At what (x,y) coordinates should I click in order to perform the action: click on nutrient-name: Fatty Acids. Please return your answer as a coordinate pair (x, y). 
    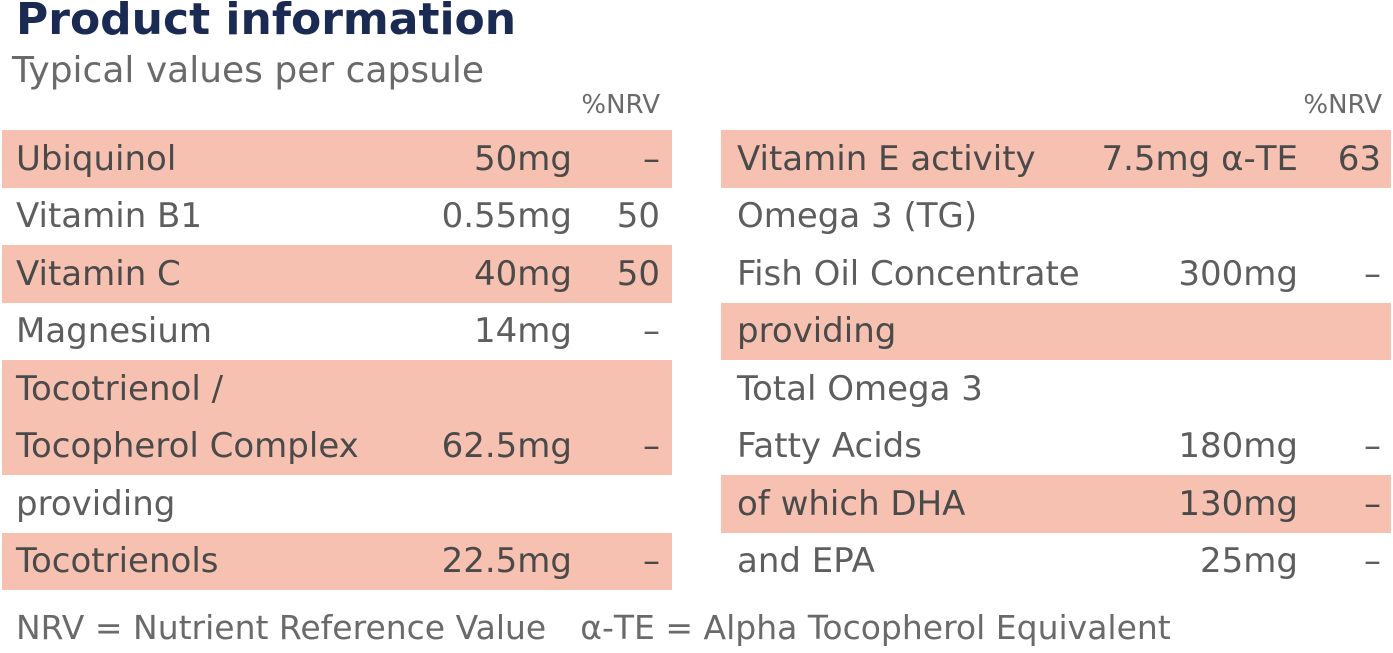
    Looking at the image, I should click on (829, 446).